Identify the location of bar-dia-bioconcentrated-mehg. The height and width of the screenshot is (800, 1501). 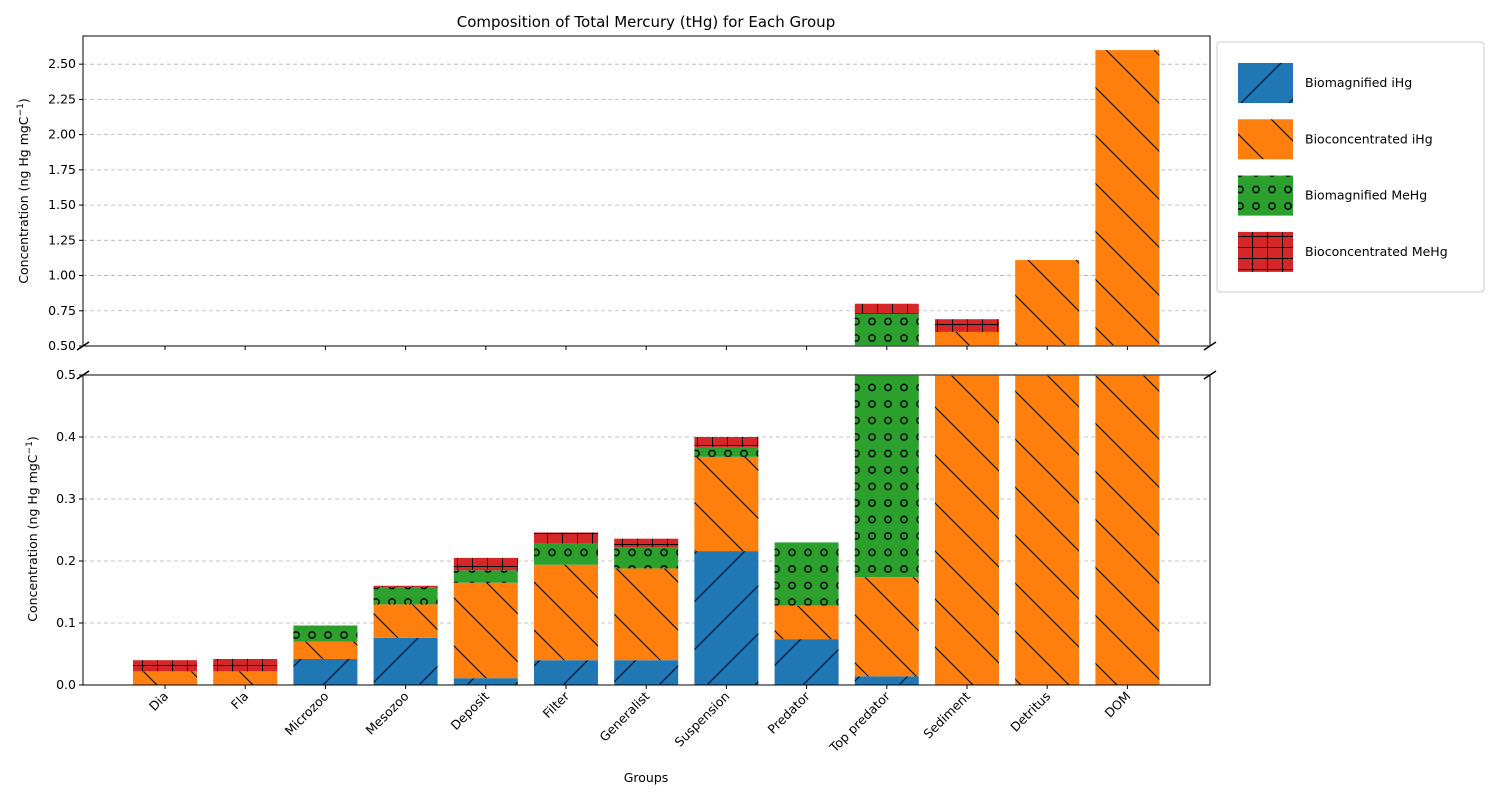
(165, 666).